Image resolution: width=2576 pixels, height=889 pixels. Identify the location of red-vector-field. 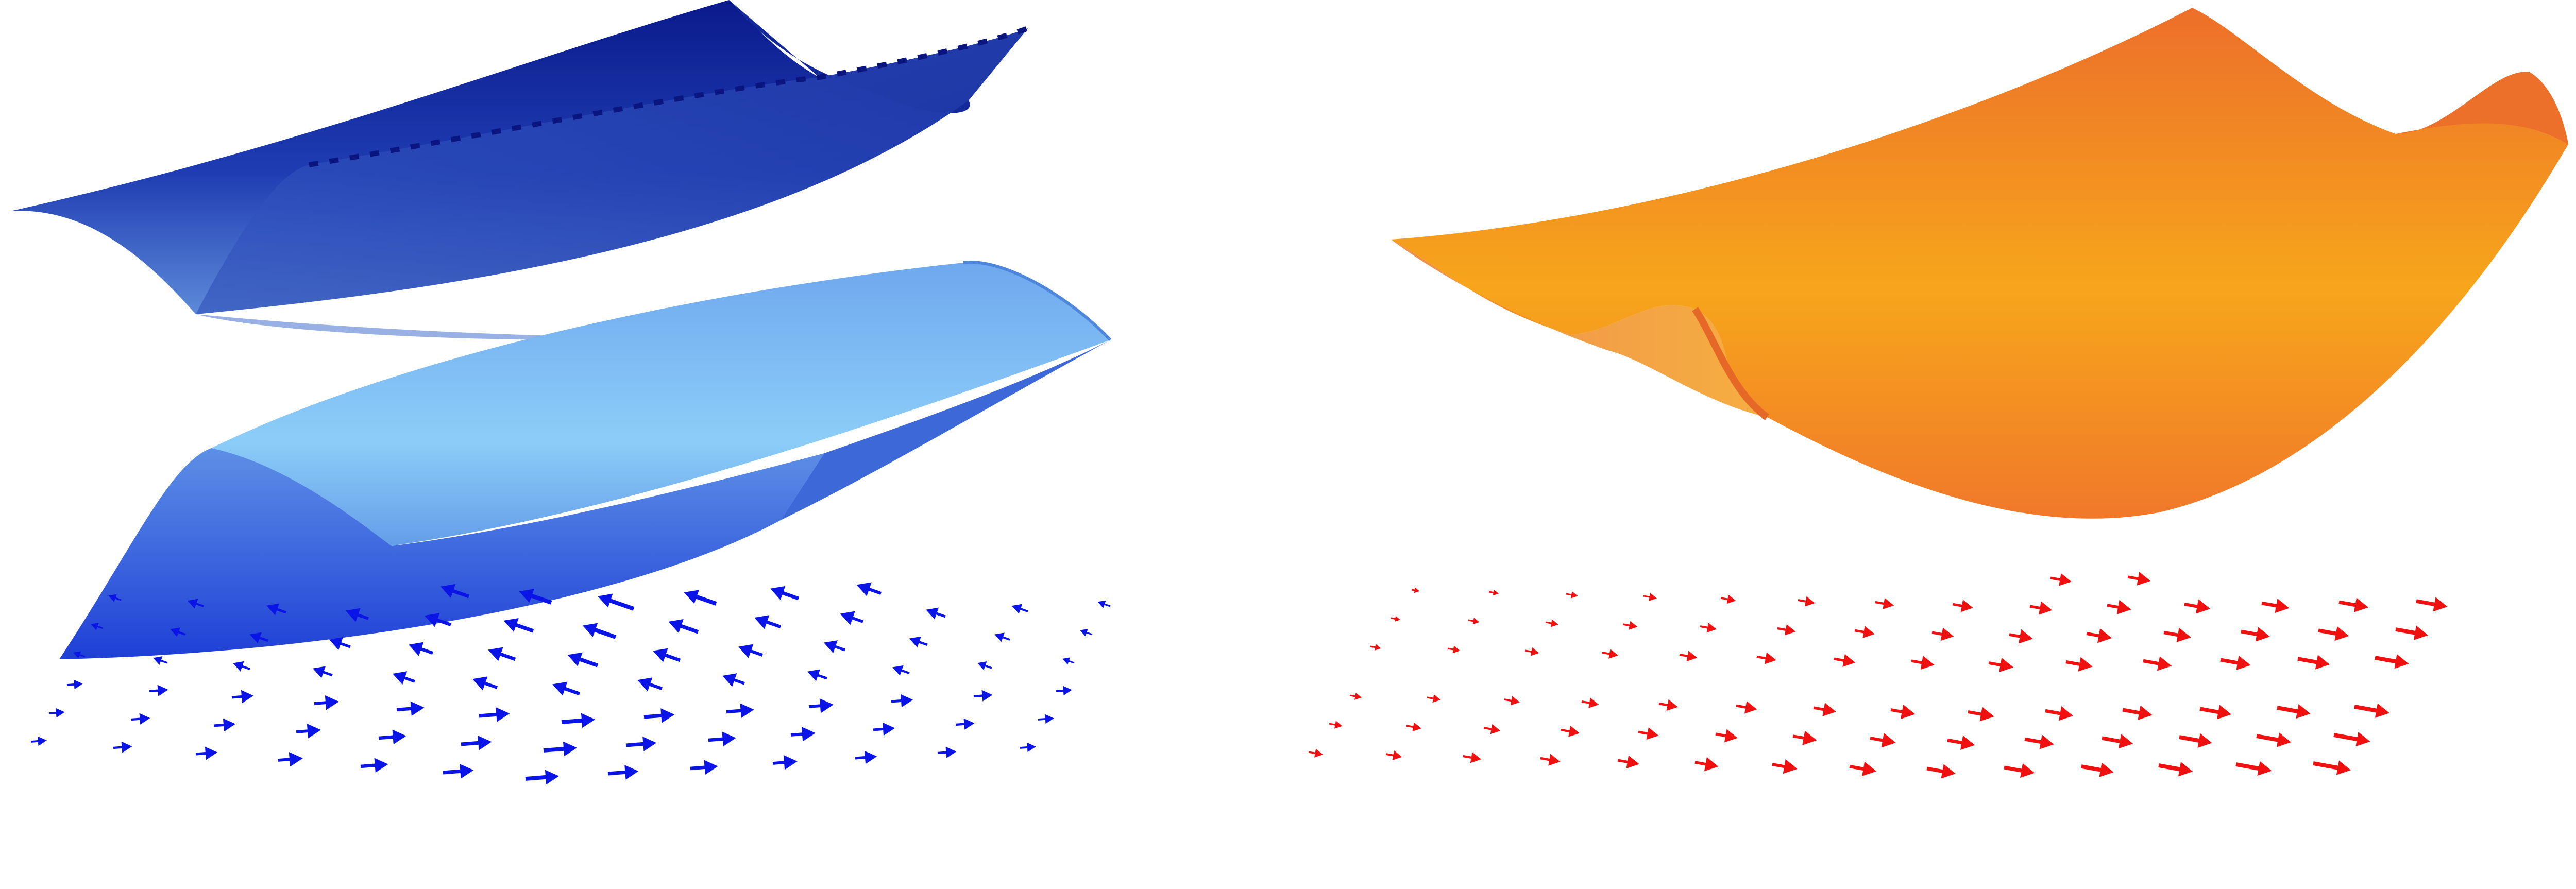
(1878, 675).